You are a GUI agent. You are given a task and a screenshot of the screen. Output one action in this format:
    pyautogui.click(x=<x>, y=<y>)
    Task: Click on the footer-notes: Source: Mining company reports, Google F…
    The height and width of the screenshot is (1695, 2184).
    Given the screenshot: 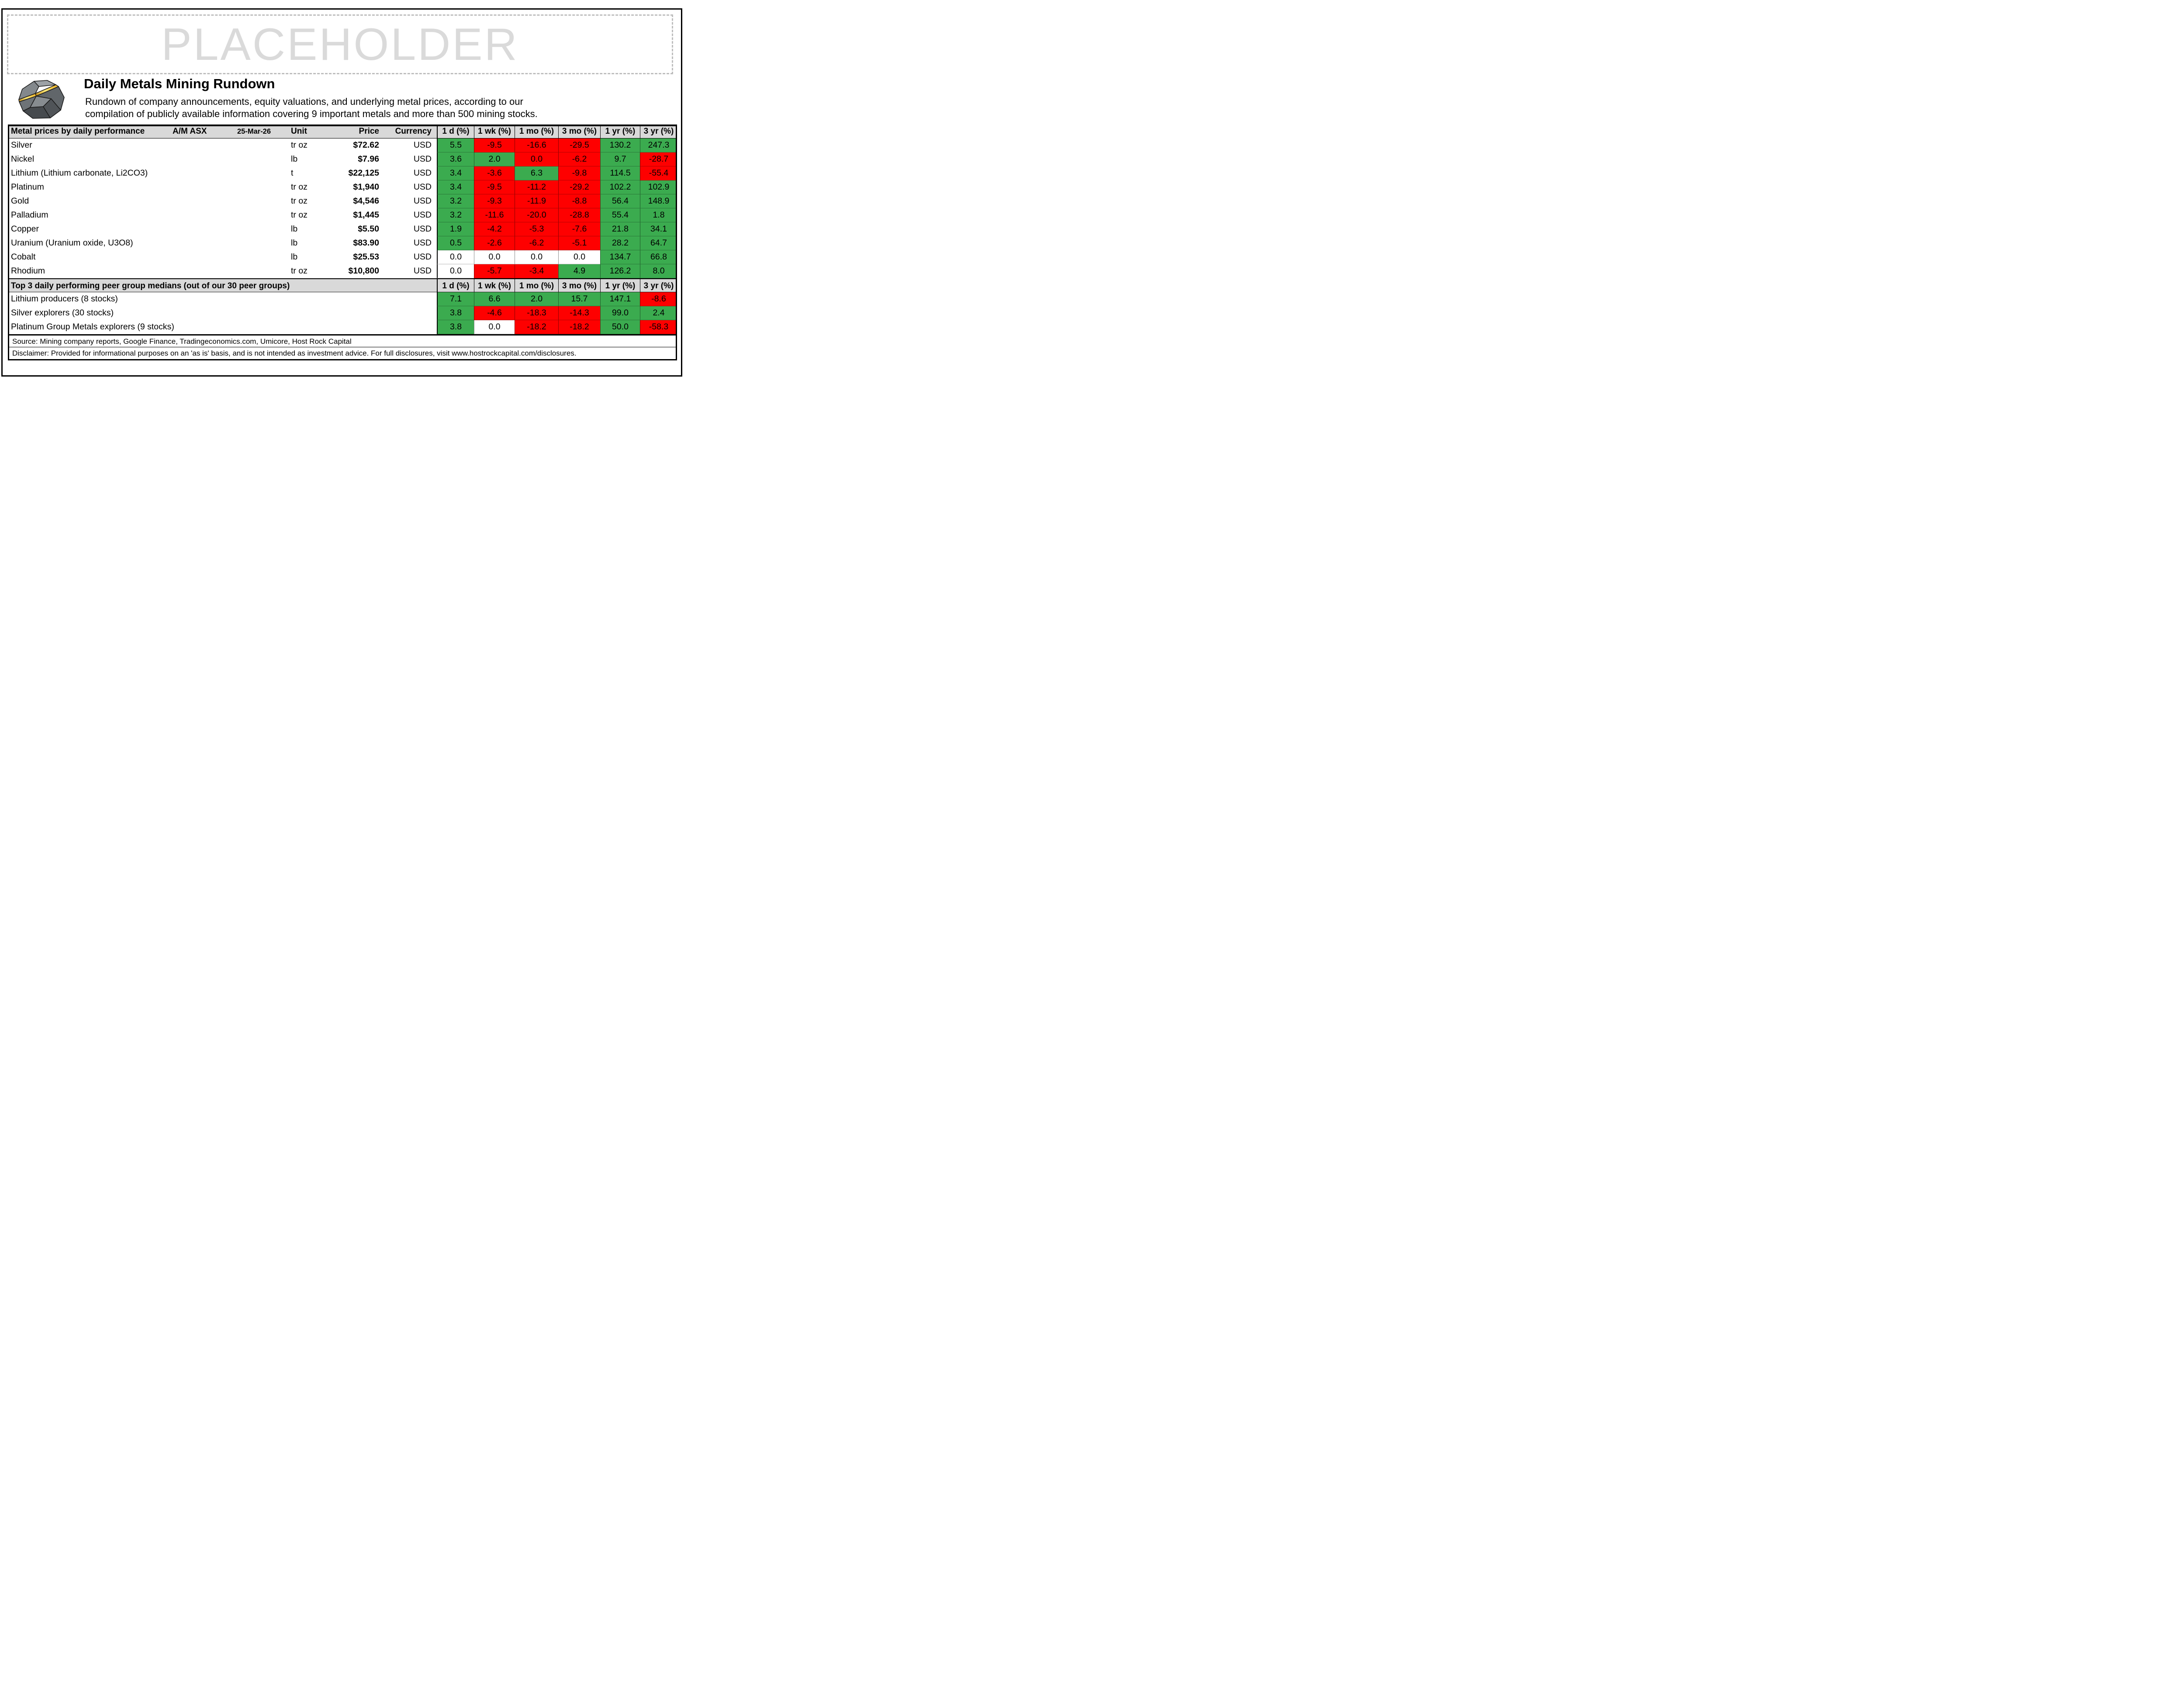 What is the action you would take?
    pyautogui.click(x=342, y=348)
    